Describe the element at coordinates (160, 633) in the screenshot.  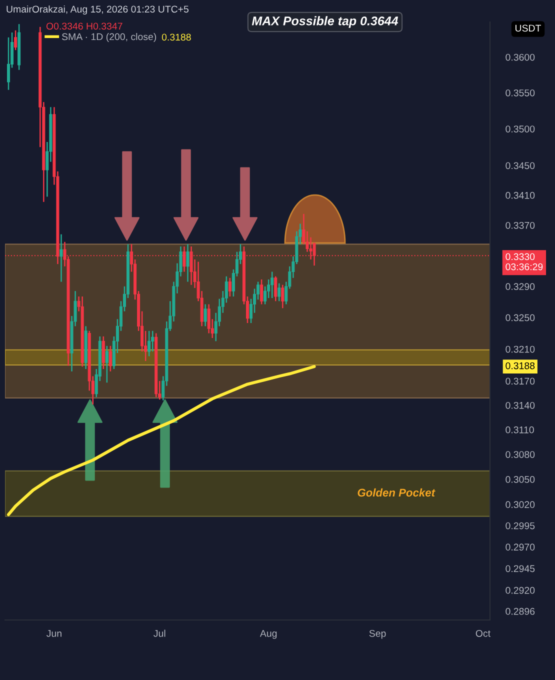
I see `x-tick-label: Jul` at that location.